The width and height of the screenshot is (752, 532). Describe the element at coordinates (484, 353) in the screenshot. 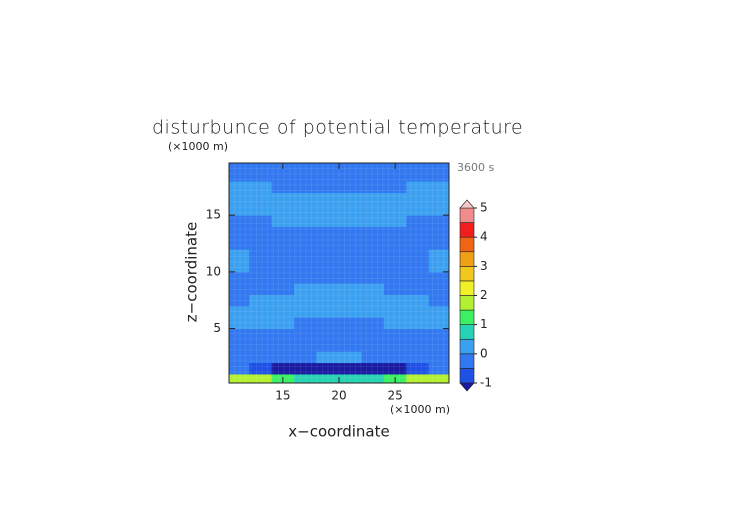

I see `colorbar-tick-label: 0` at that location.